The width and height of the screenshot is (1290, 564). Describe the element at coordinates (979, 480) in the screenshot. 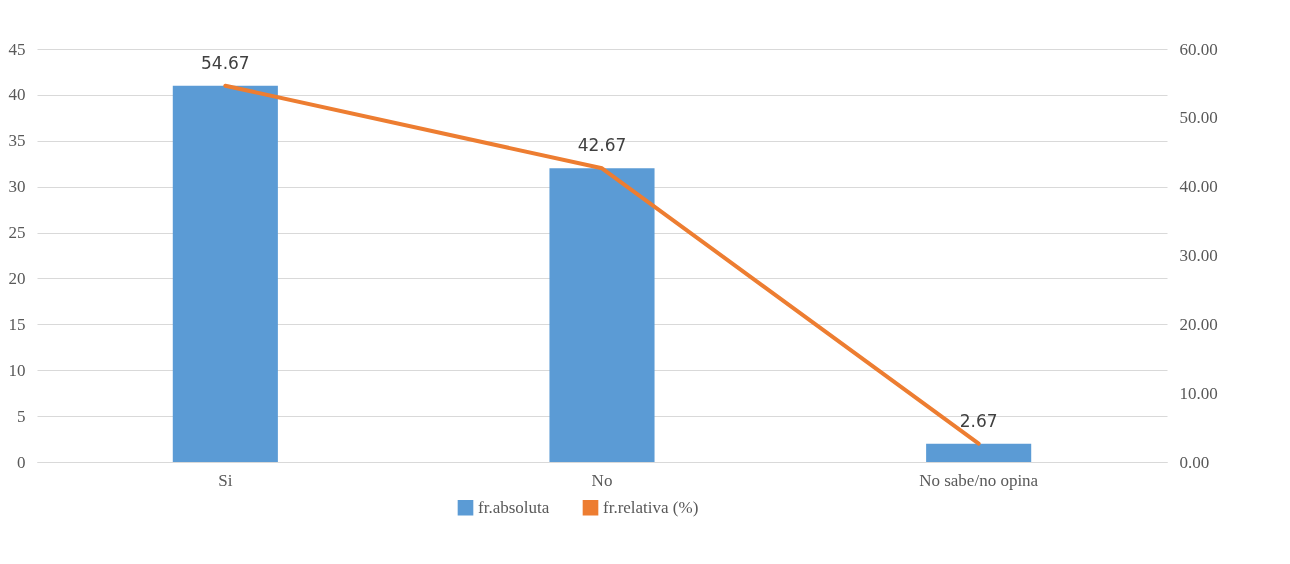

I see `x-tick-label: No sabe/no opina` at that location.